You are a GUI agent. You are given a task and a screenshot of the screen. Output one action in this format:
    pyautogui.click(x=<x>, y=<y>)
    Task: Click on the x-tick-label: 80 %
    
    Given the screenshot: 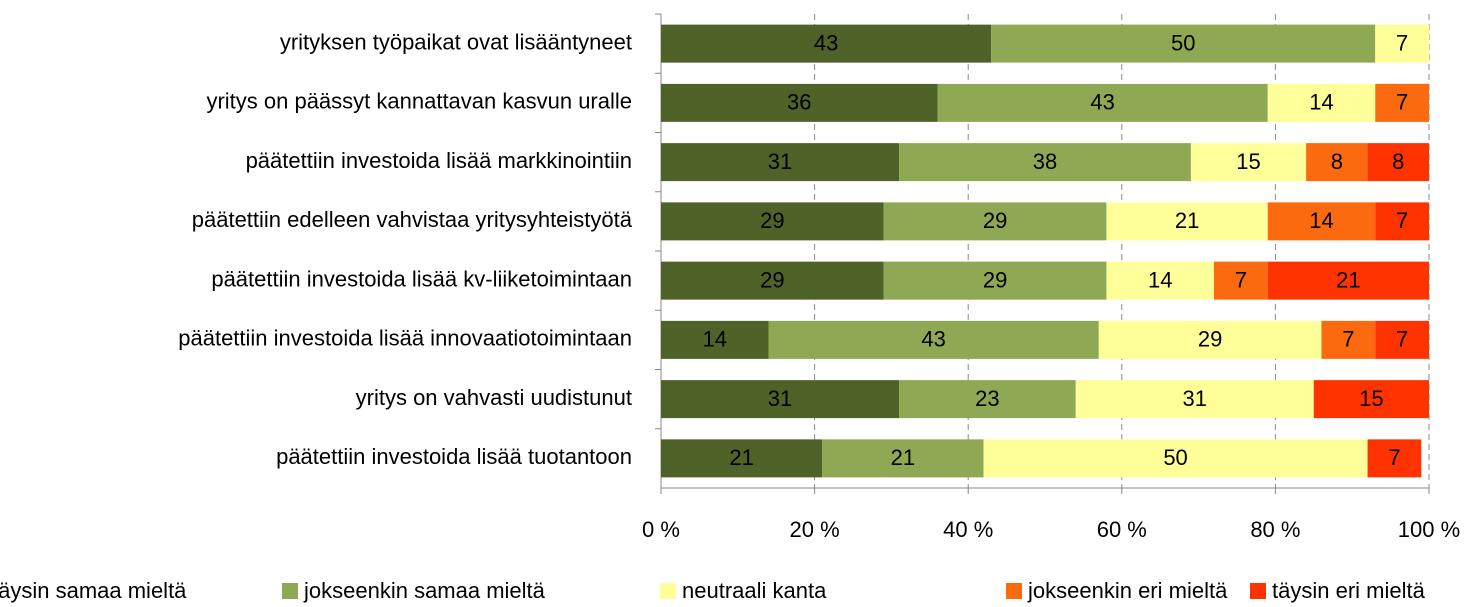 What is the action you would take?
    pyautogui.click(x=1275, y=529)
    